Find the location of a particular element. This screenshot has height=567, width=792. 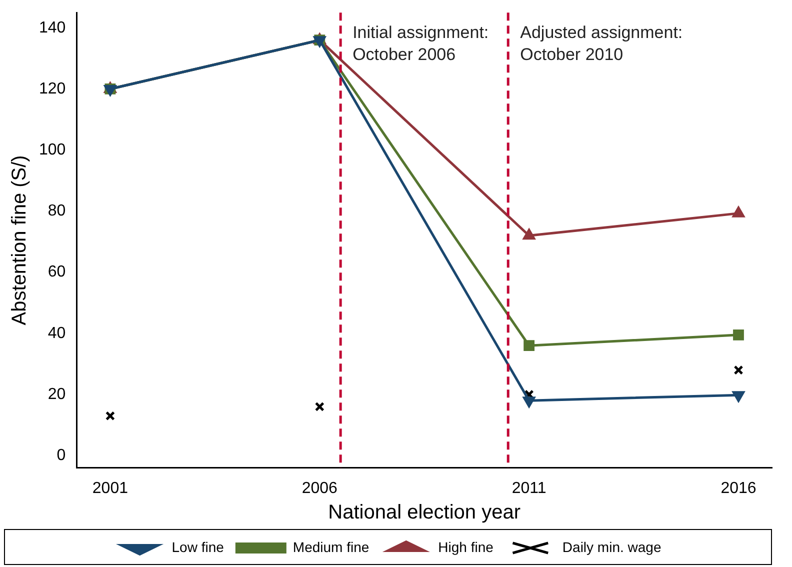

x-tick-label: 2006 is located at coordinates (320, 488).